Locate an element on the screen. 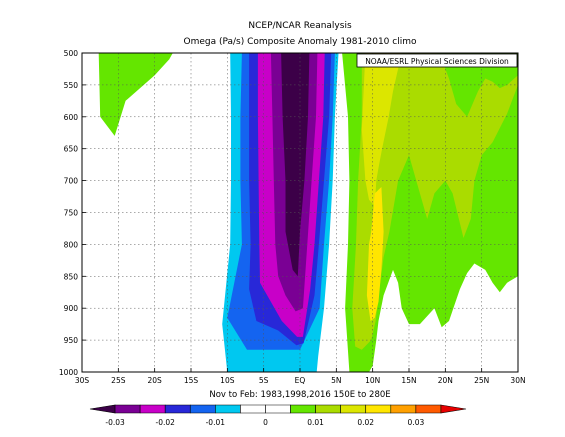  x-tick-label-10N: 10N is located at coordinates (372, 380).